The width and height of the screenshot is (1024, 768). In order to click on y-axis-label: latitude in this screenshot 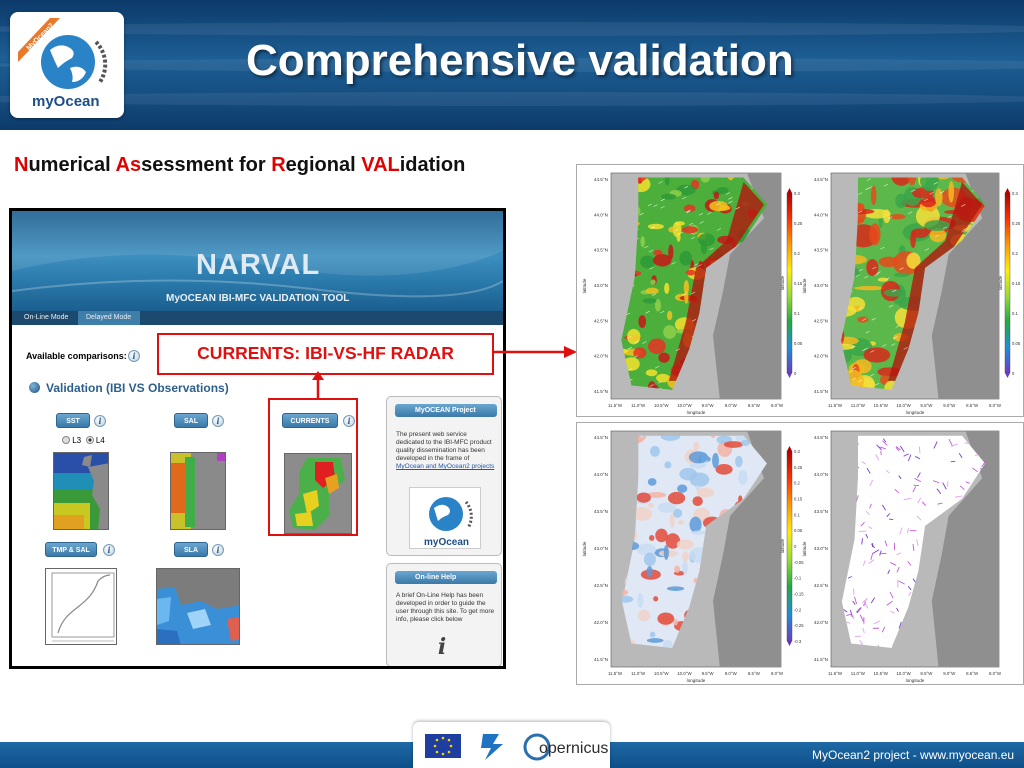, I will do `click(584, 285)`.